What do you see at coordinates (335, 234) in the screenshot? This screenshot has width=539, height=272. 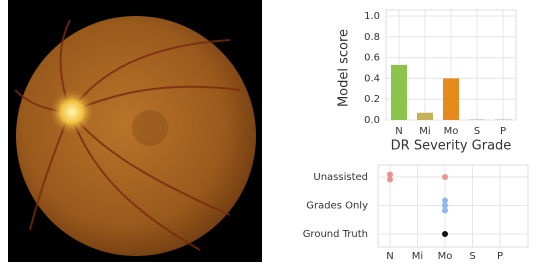 I see `y-tick-label: Ground Truth` at bounding box center [335, 234].